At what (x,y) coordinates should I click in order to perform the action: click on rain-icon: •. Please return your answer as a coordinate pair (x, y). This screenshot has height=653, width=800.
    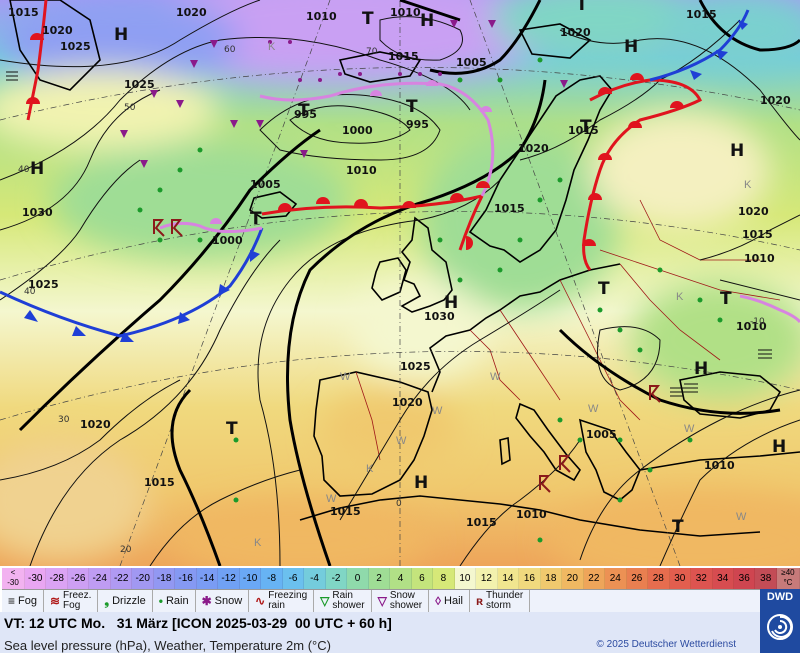
    Looking at the image, I should click on (160, 601).